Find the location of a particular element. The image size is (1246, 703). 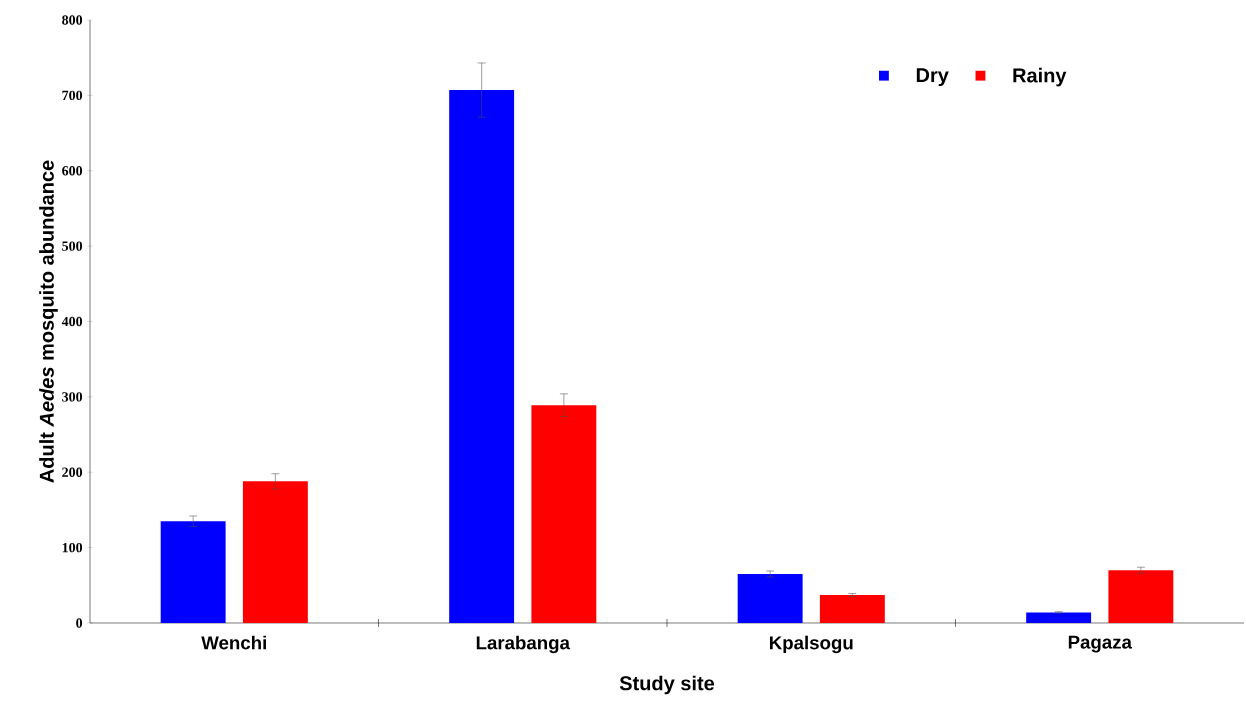

y-tick-label: 700 is located at coordinates (72, 95).